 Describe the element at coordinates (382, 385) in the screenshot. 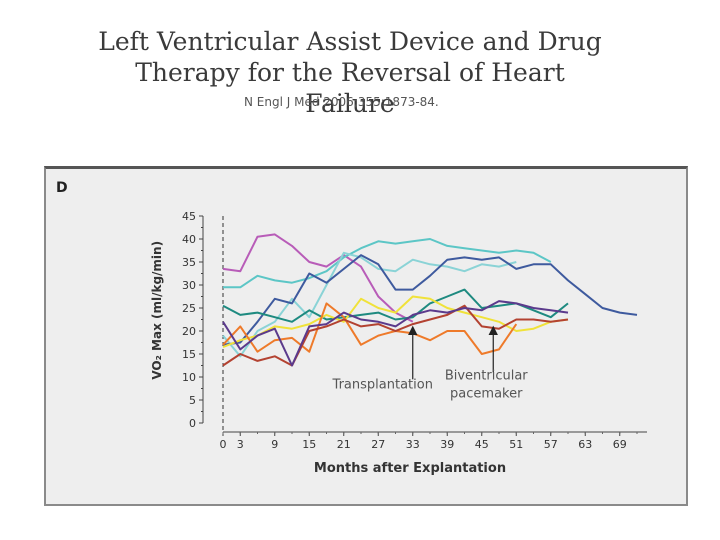

I see `transplantation-label: Transplantation` at that location.